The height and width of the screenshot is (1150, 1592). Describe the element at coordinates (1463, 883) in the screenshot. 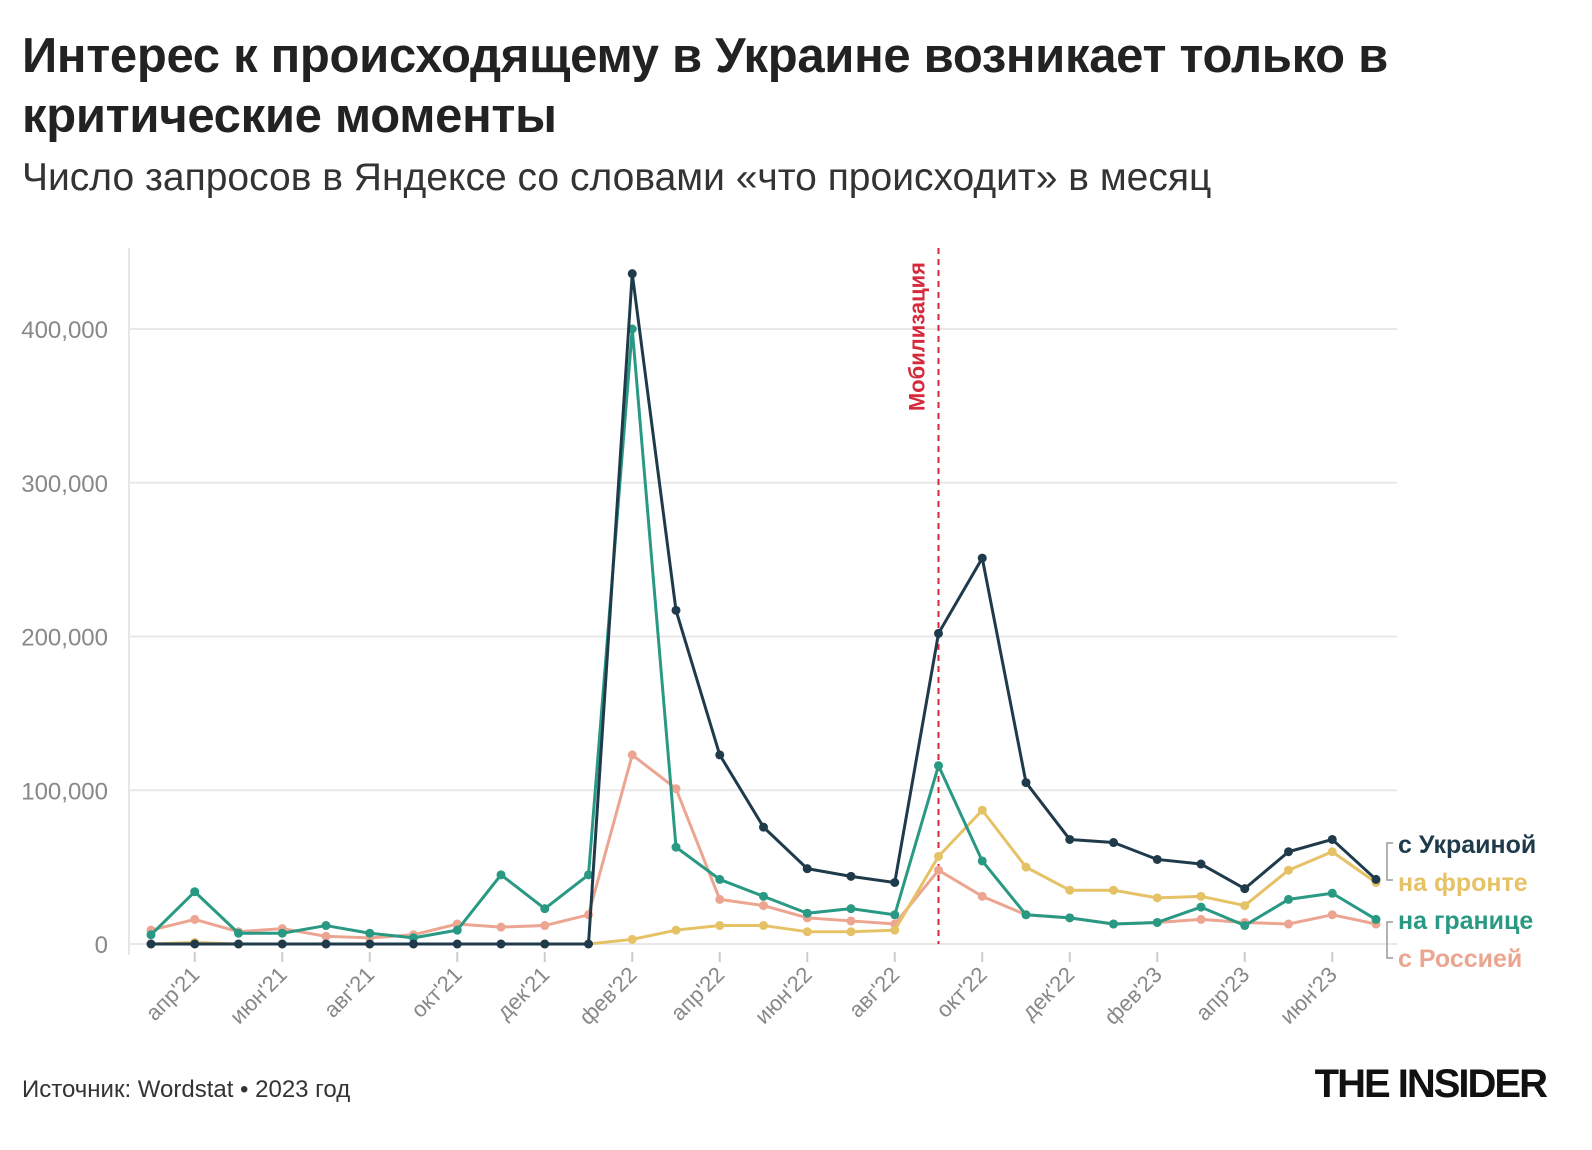

I see `legend-label: на фронте` at that location.